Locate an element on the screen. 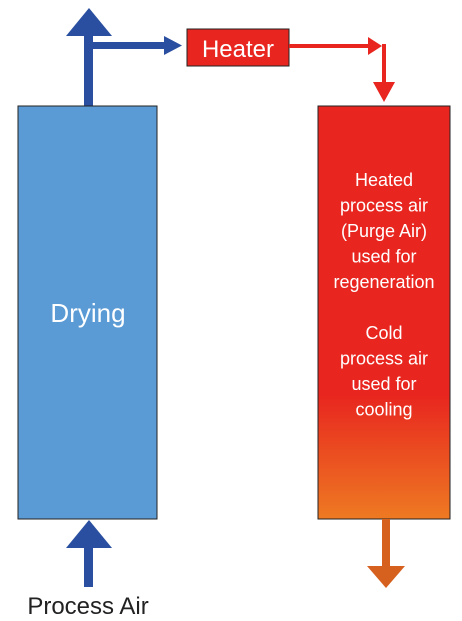  regeneration-text: regeneration is located at coordinates (383, 282).